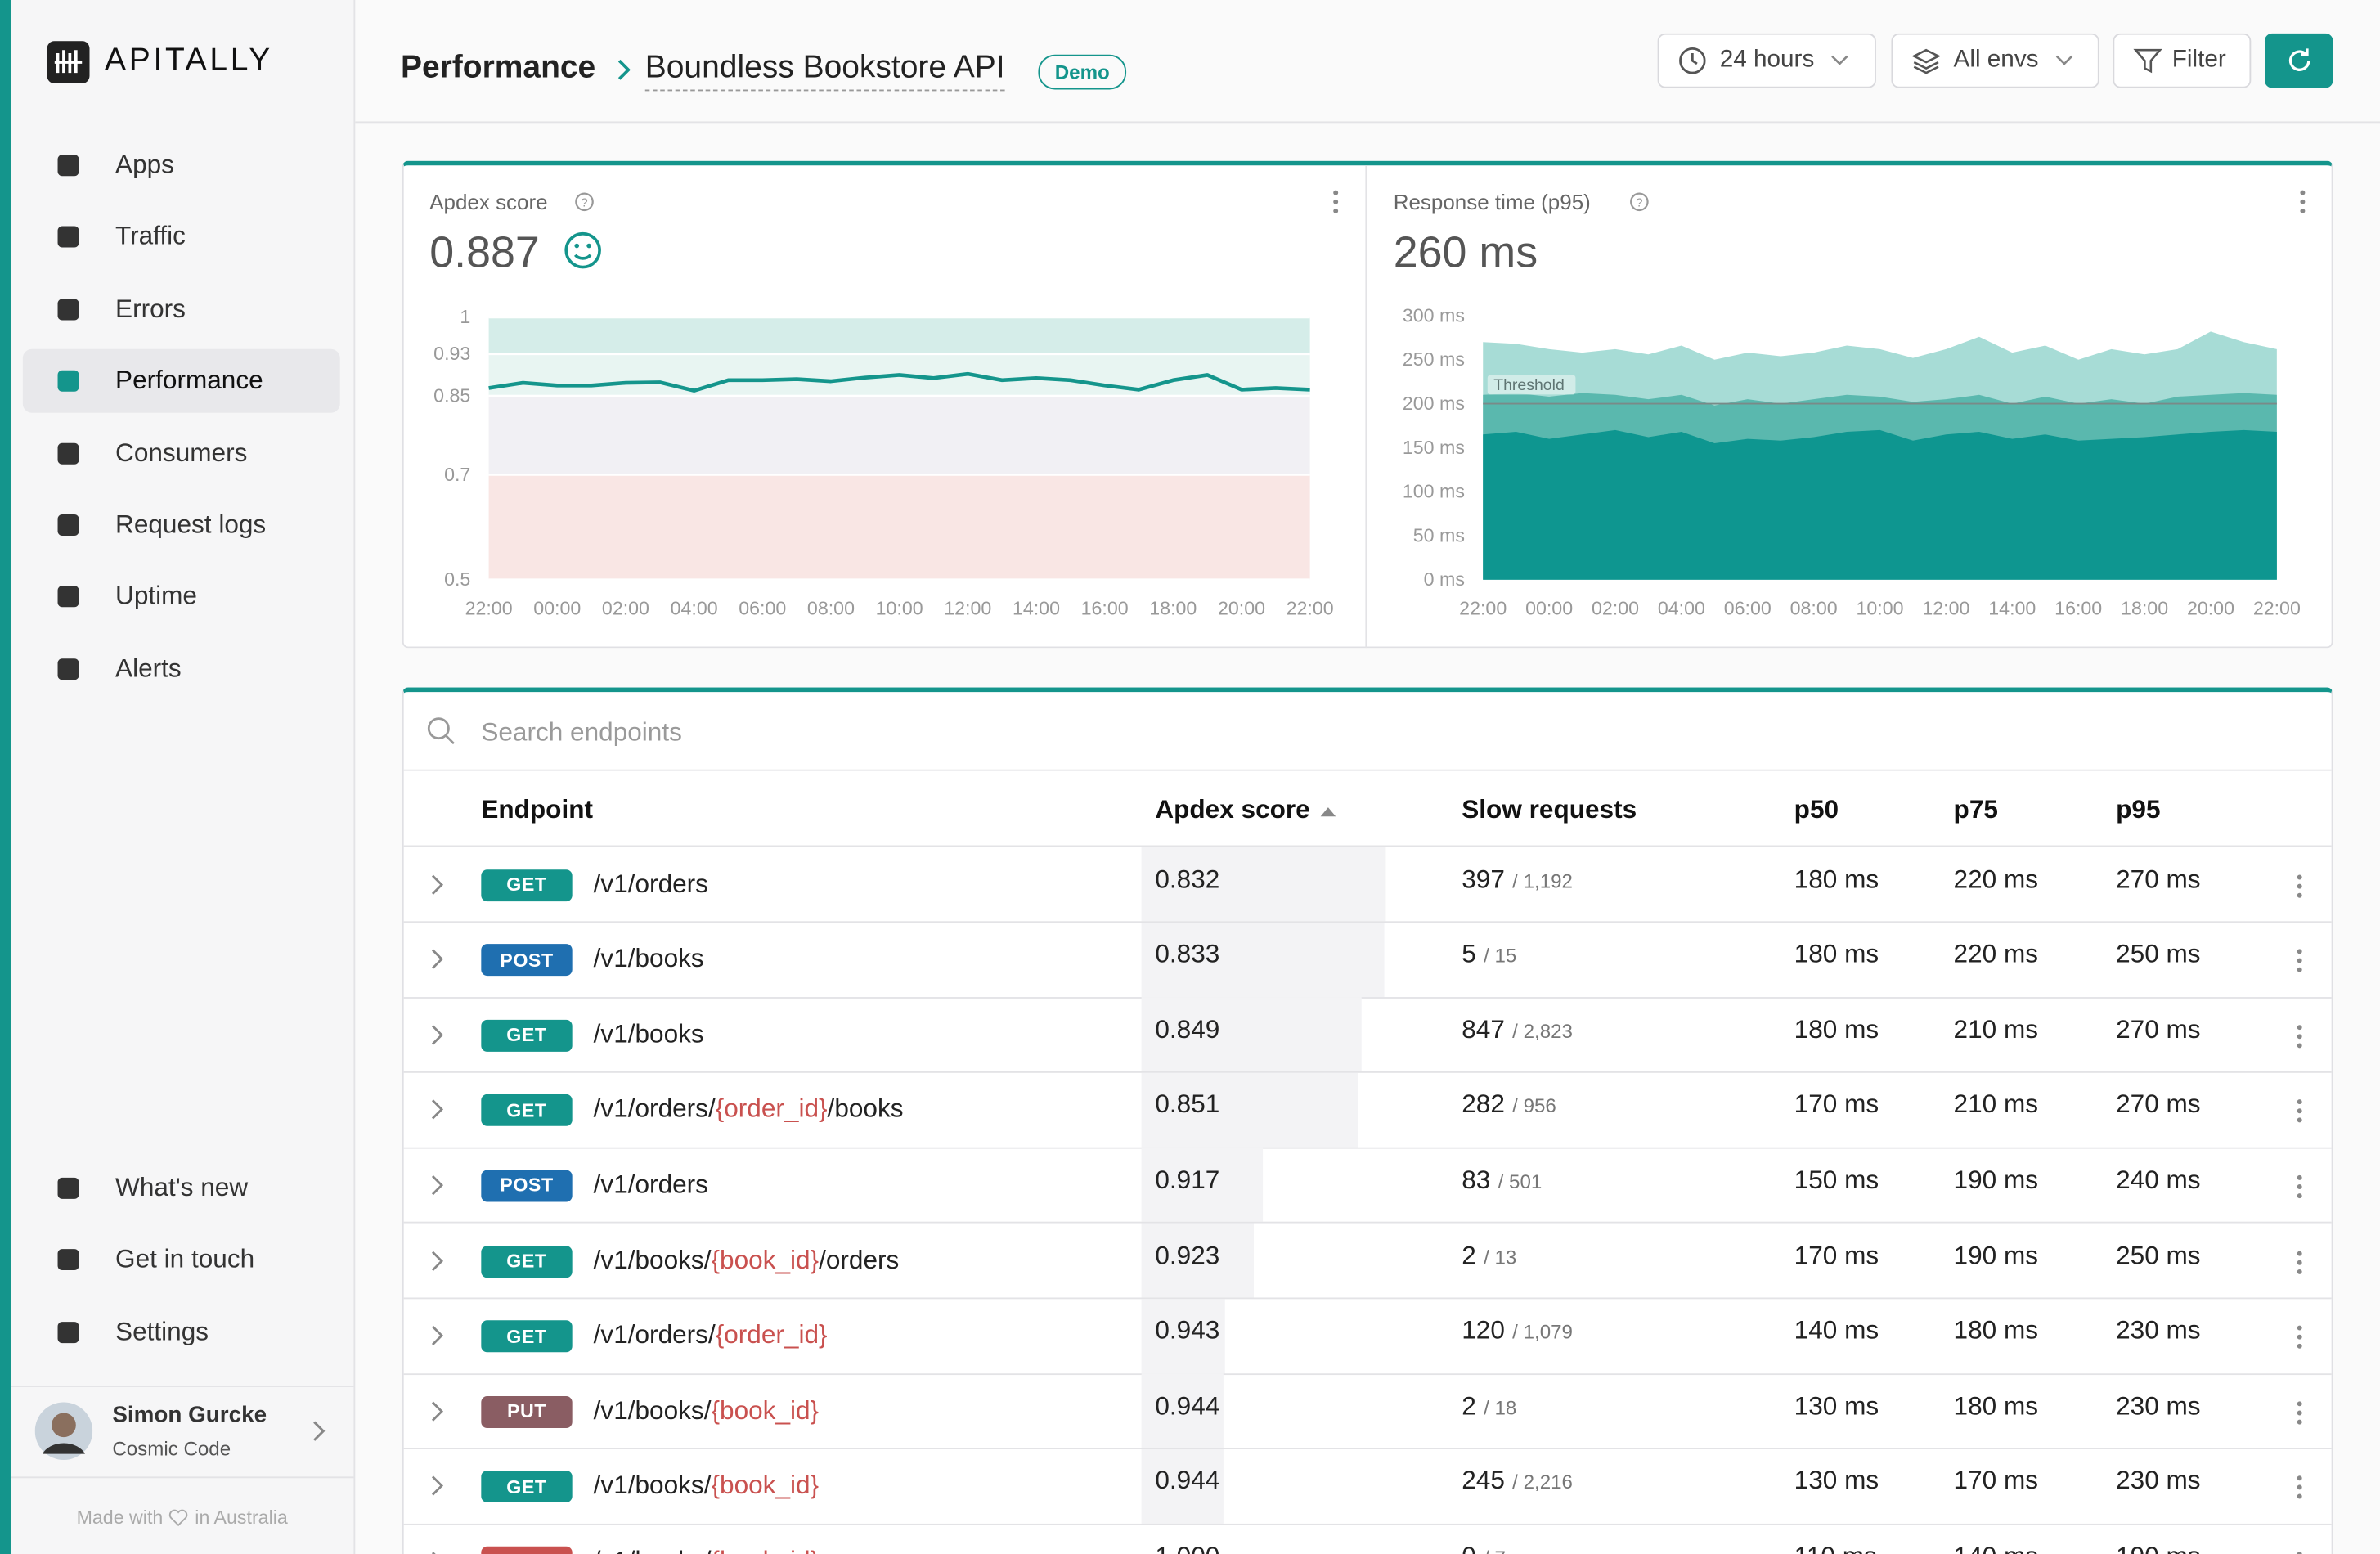 The image size is (2380, 1554). Describe the element at coordinates (498, 67) in the screenshot. I see `breadcrumb-section: Performance` at that location.